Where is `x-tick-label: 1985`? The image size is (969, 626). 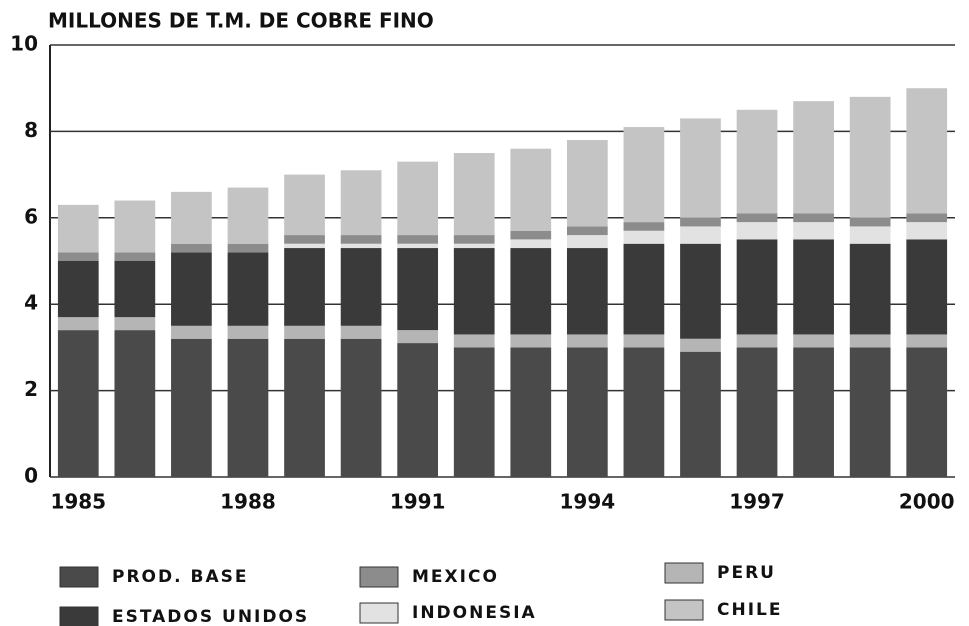 x-tick-label: 1985 is located at coordinates (78, 502).